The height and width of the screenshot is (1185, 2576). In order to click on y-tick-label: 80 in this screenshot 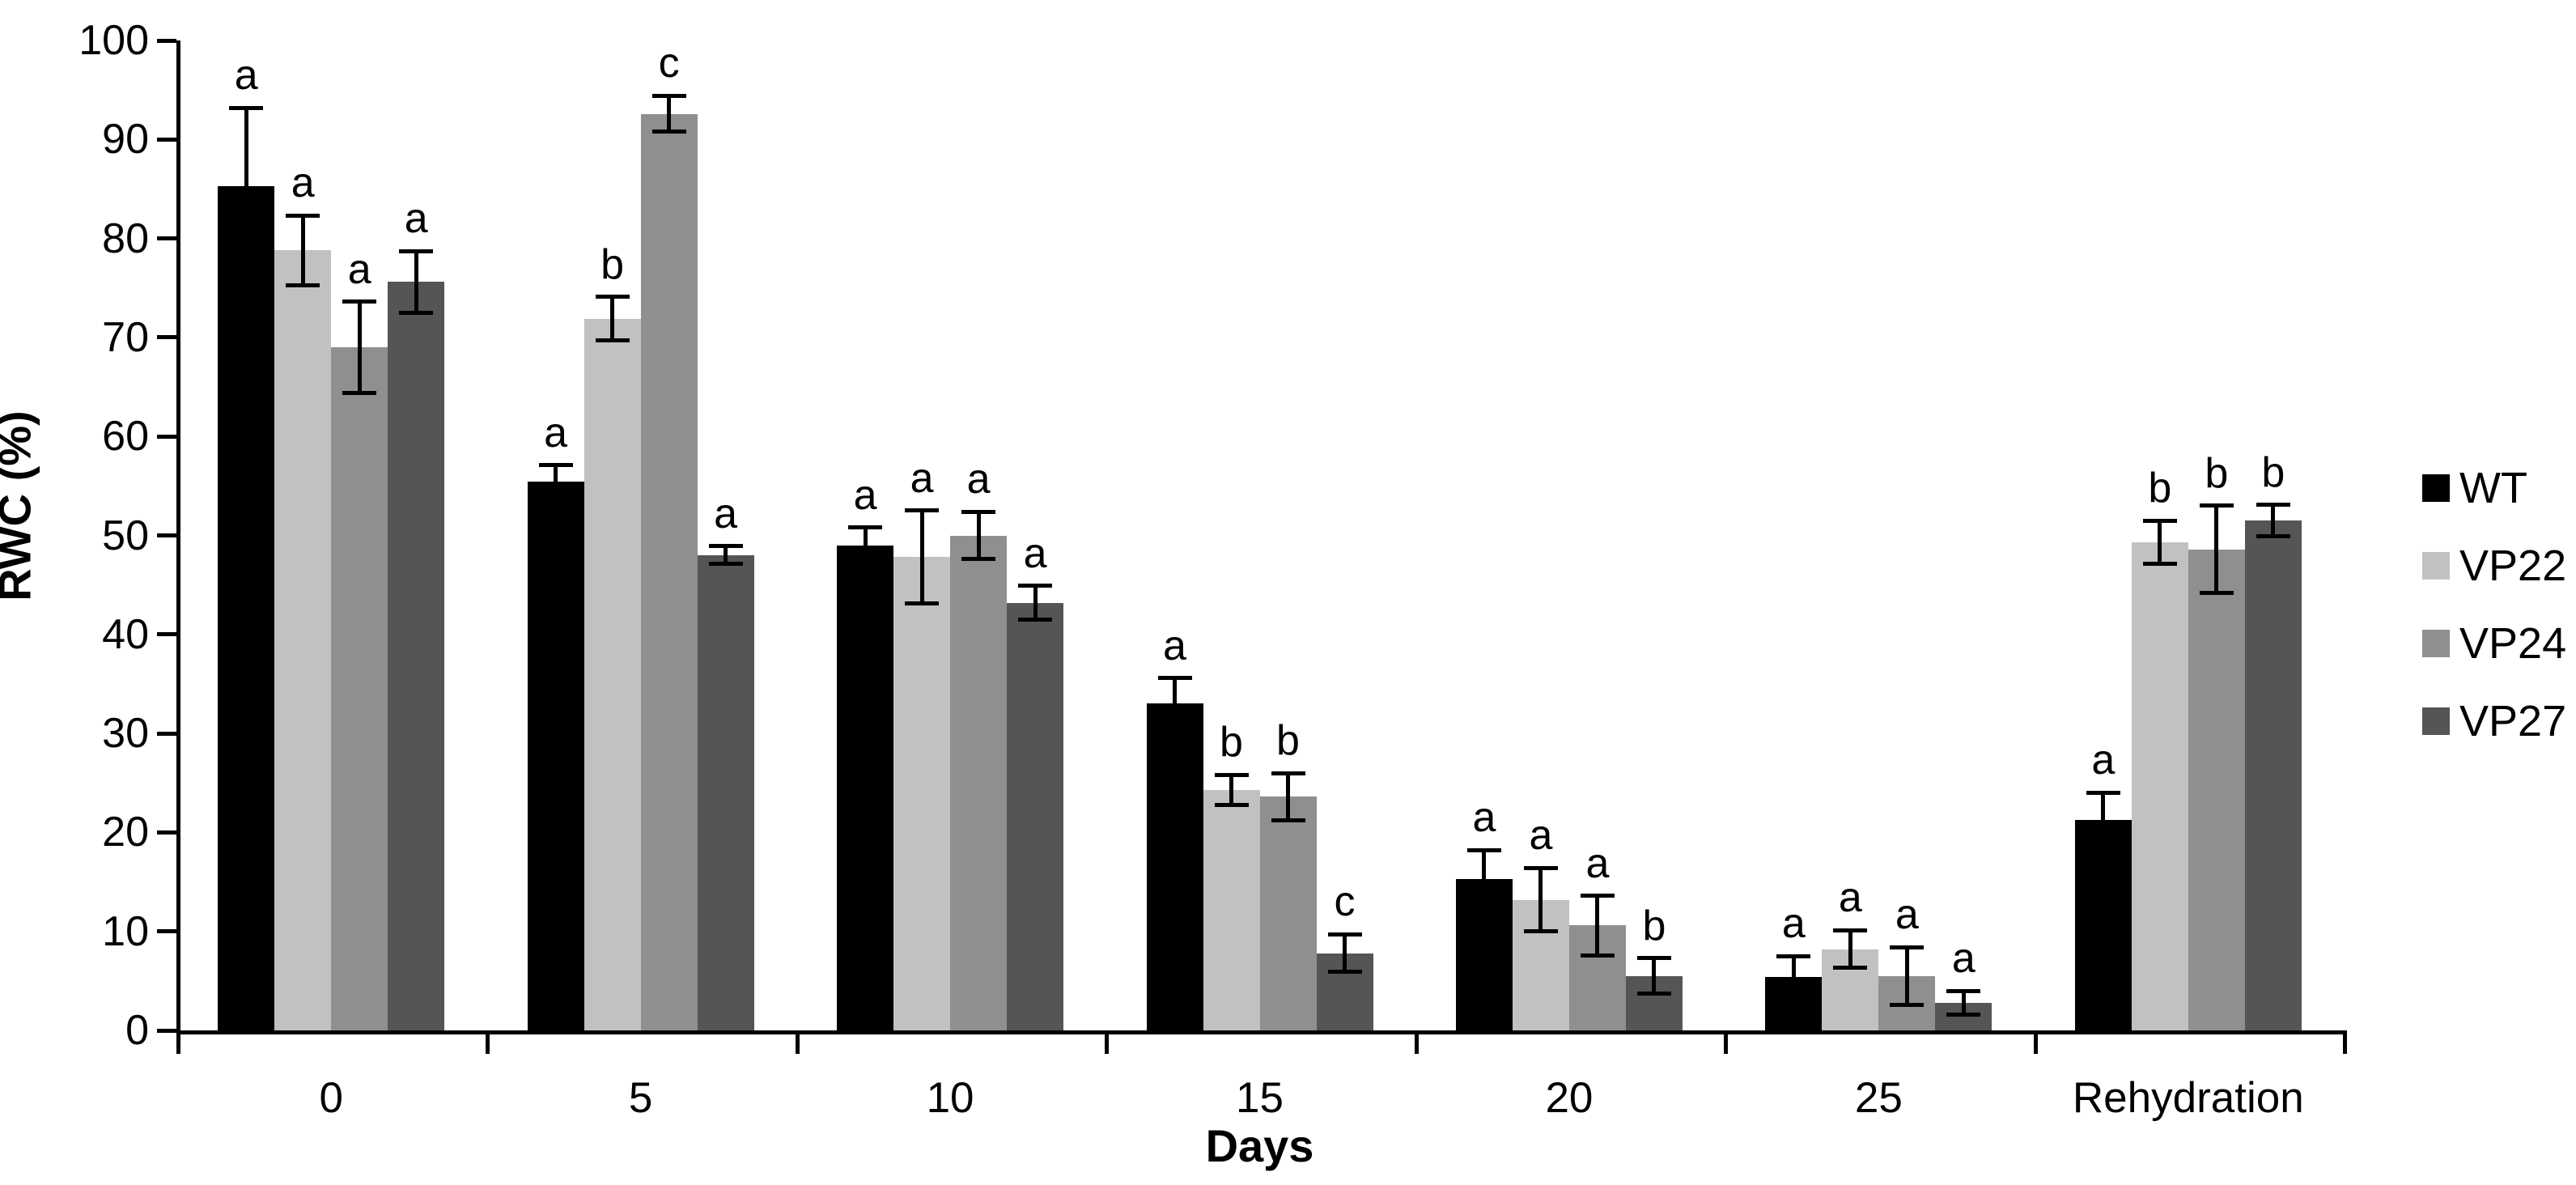, I will do `click(125, 238)`.